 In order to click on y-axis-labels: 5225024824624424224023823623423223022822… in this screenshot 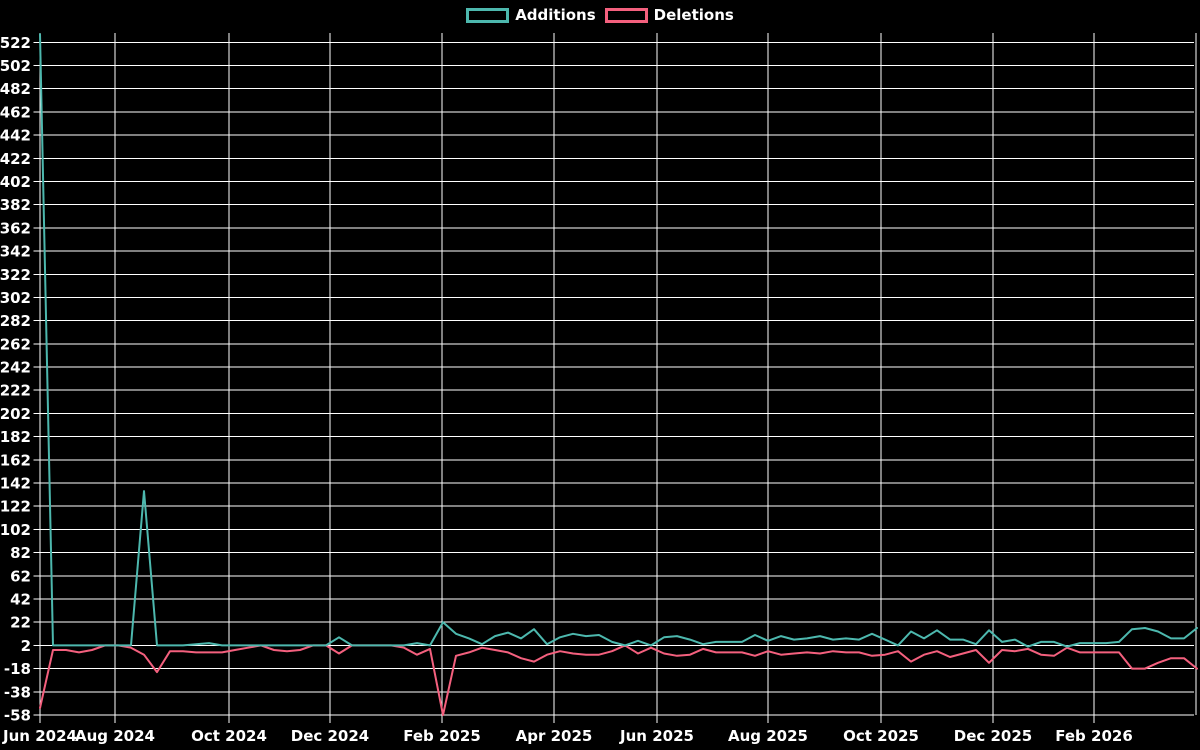, I will do `click(15, 379)`.